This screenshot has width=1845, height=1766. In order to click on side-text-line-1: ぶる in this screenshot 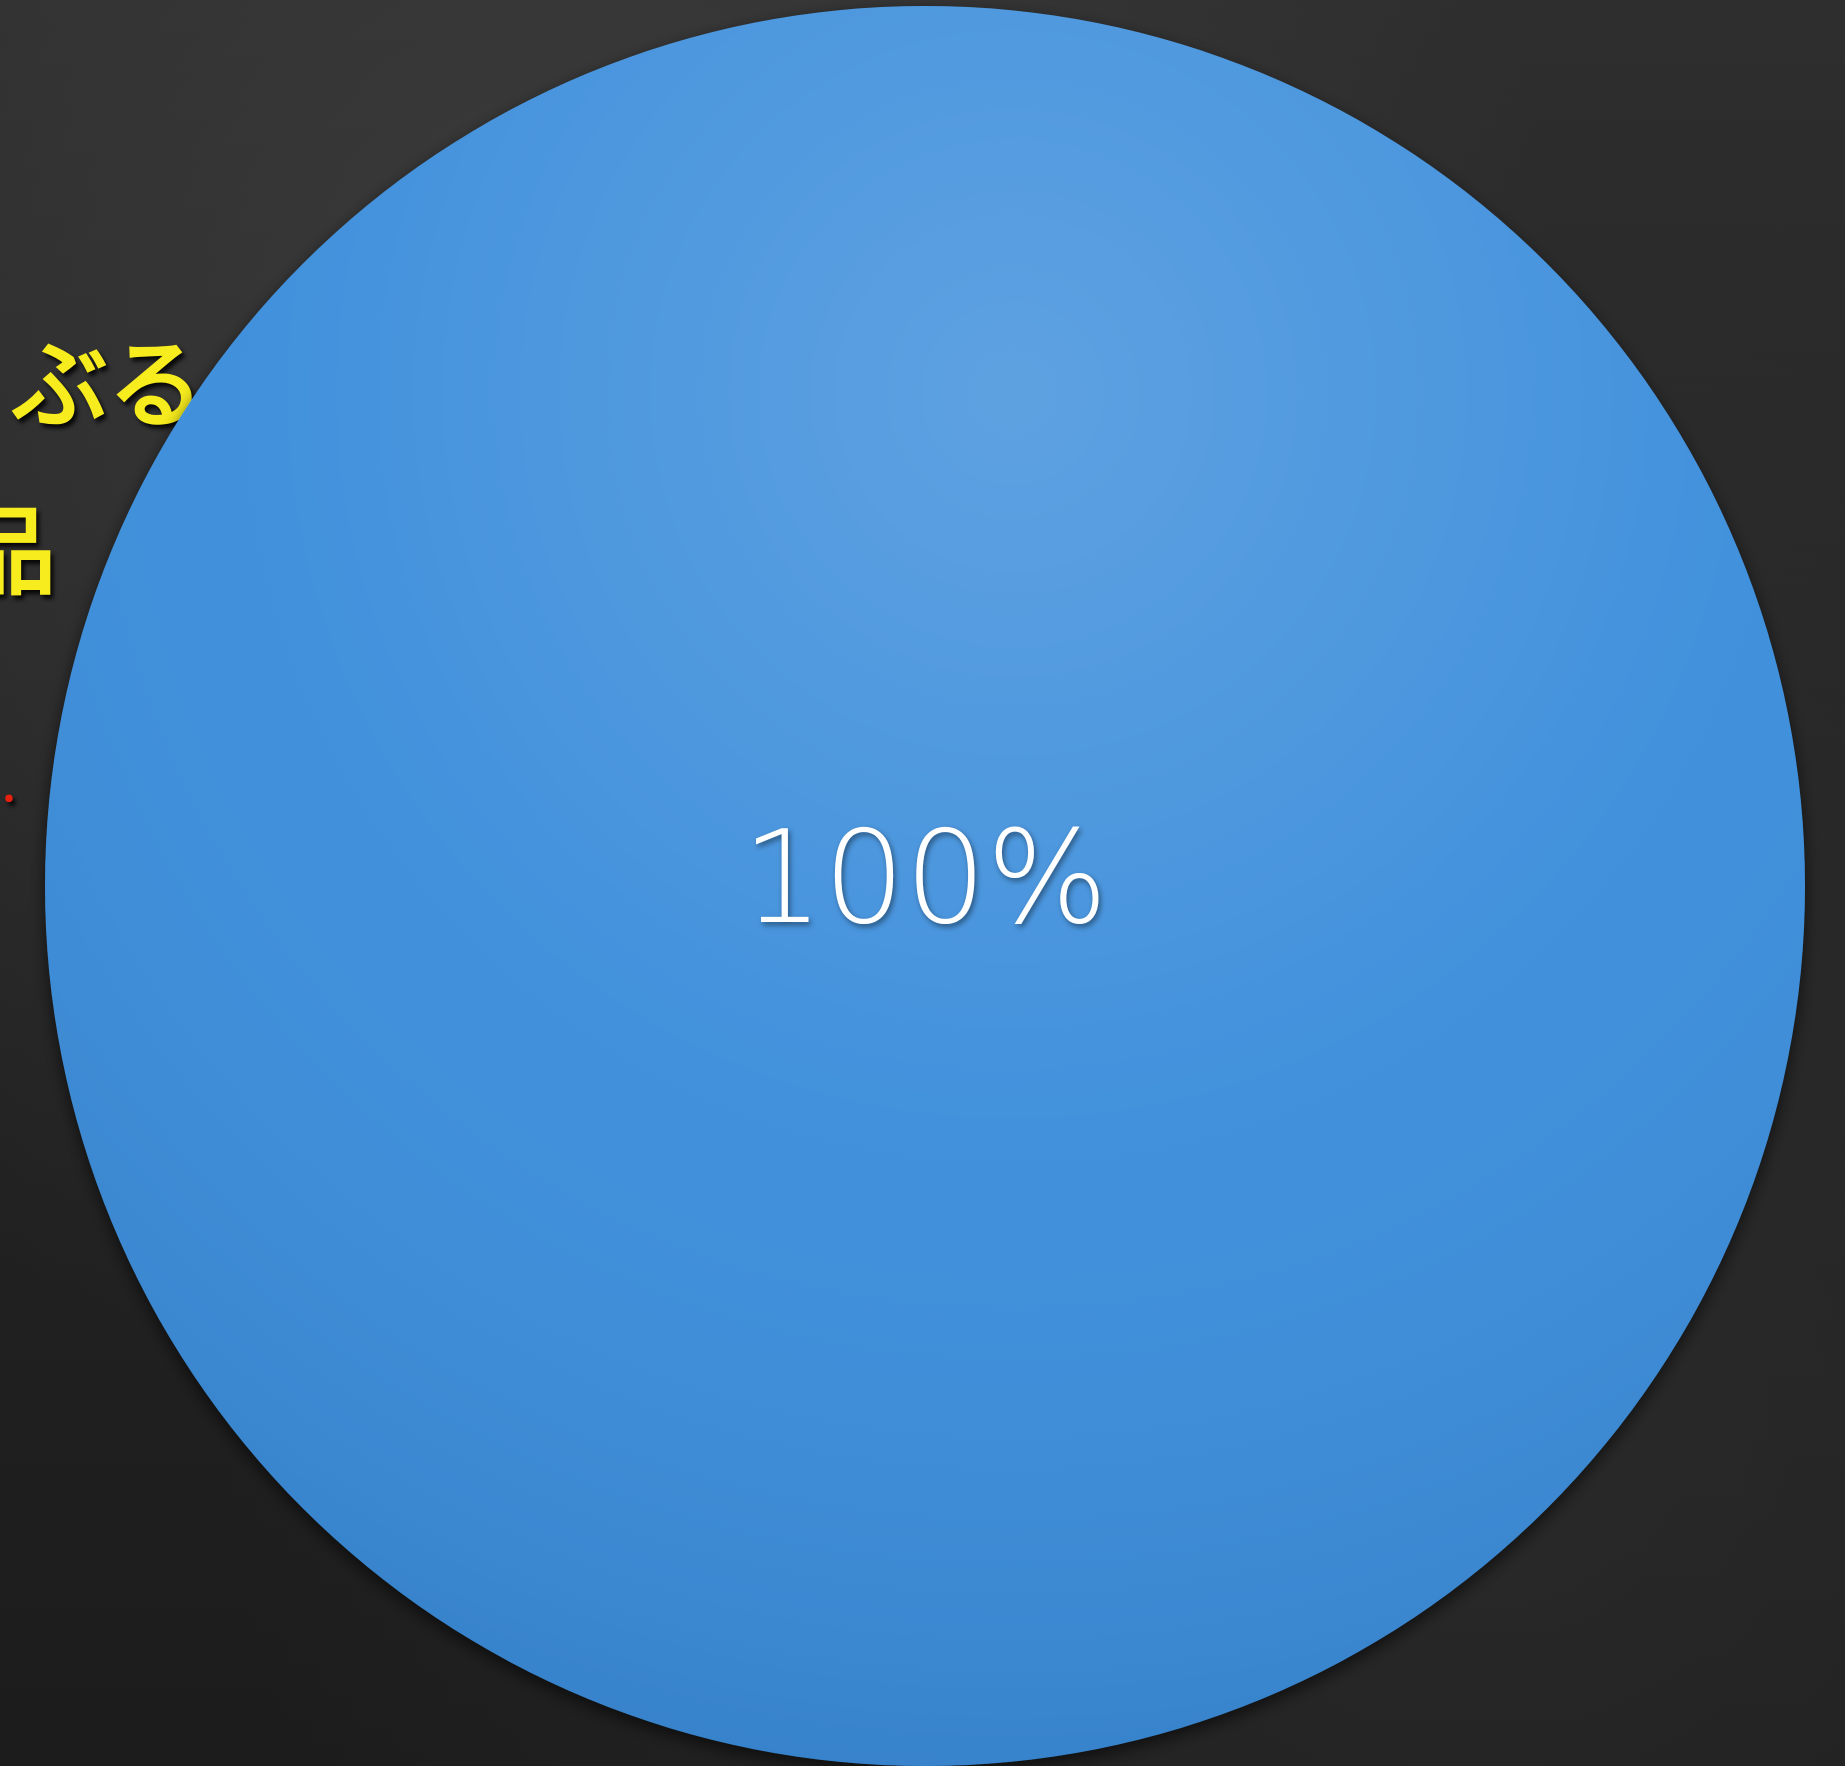, I will do `click(108, 385)`.